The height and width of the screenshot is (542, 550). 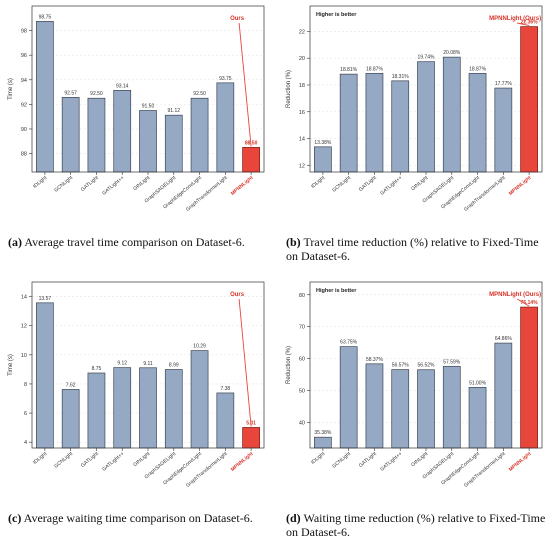 I want to click on y-tick-label: 20, so click(x=302, y=59).